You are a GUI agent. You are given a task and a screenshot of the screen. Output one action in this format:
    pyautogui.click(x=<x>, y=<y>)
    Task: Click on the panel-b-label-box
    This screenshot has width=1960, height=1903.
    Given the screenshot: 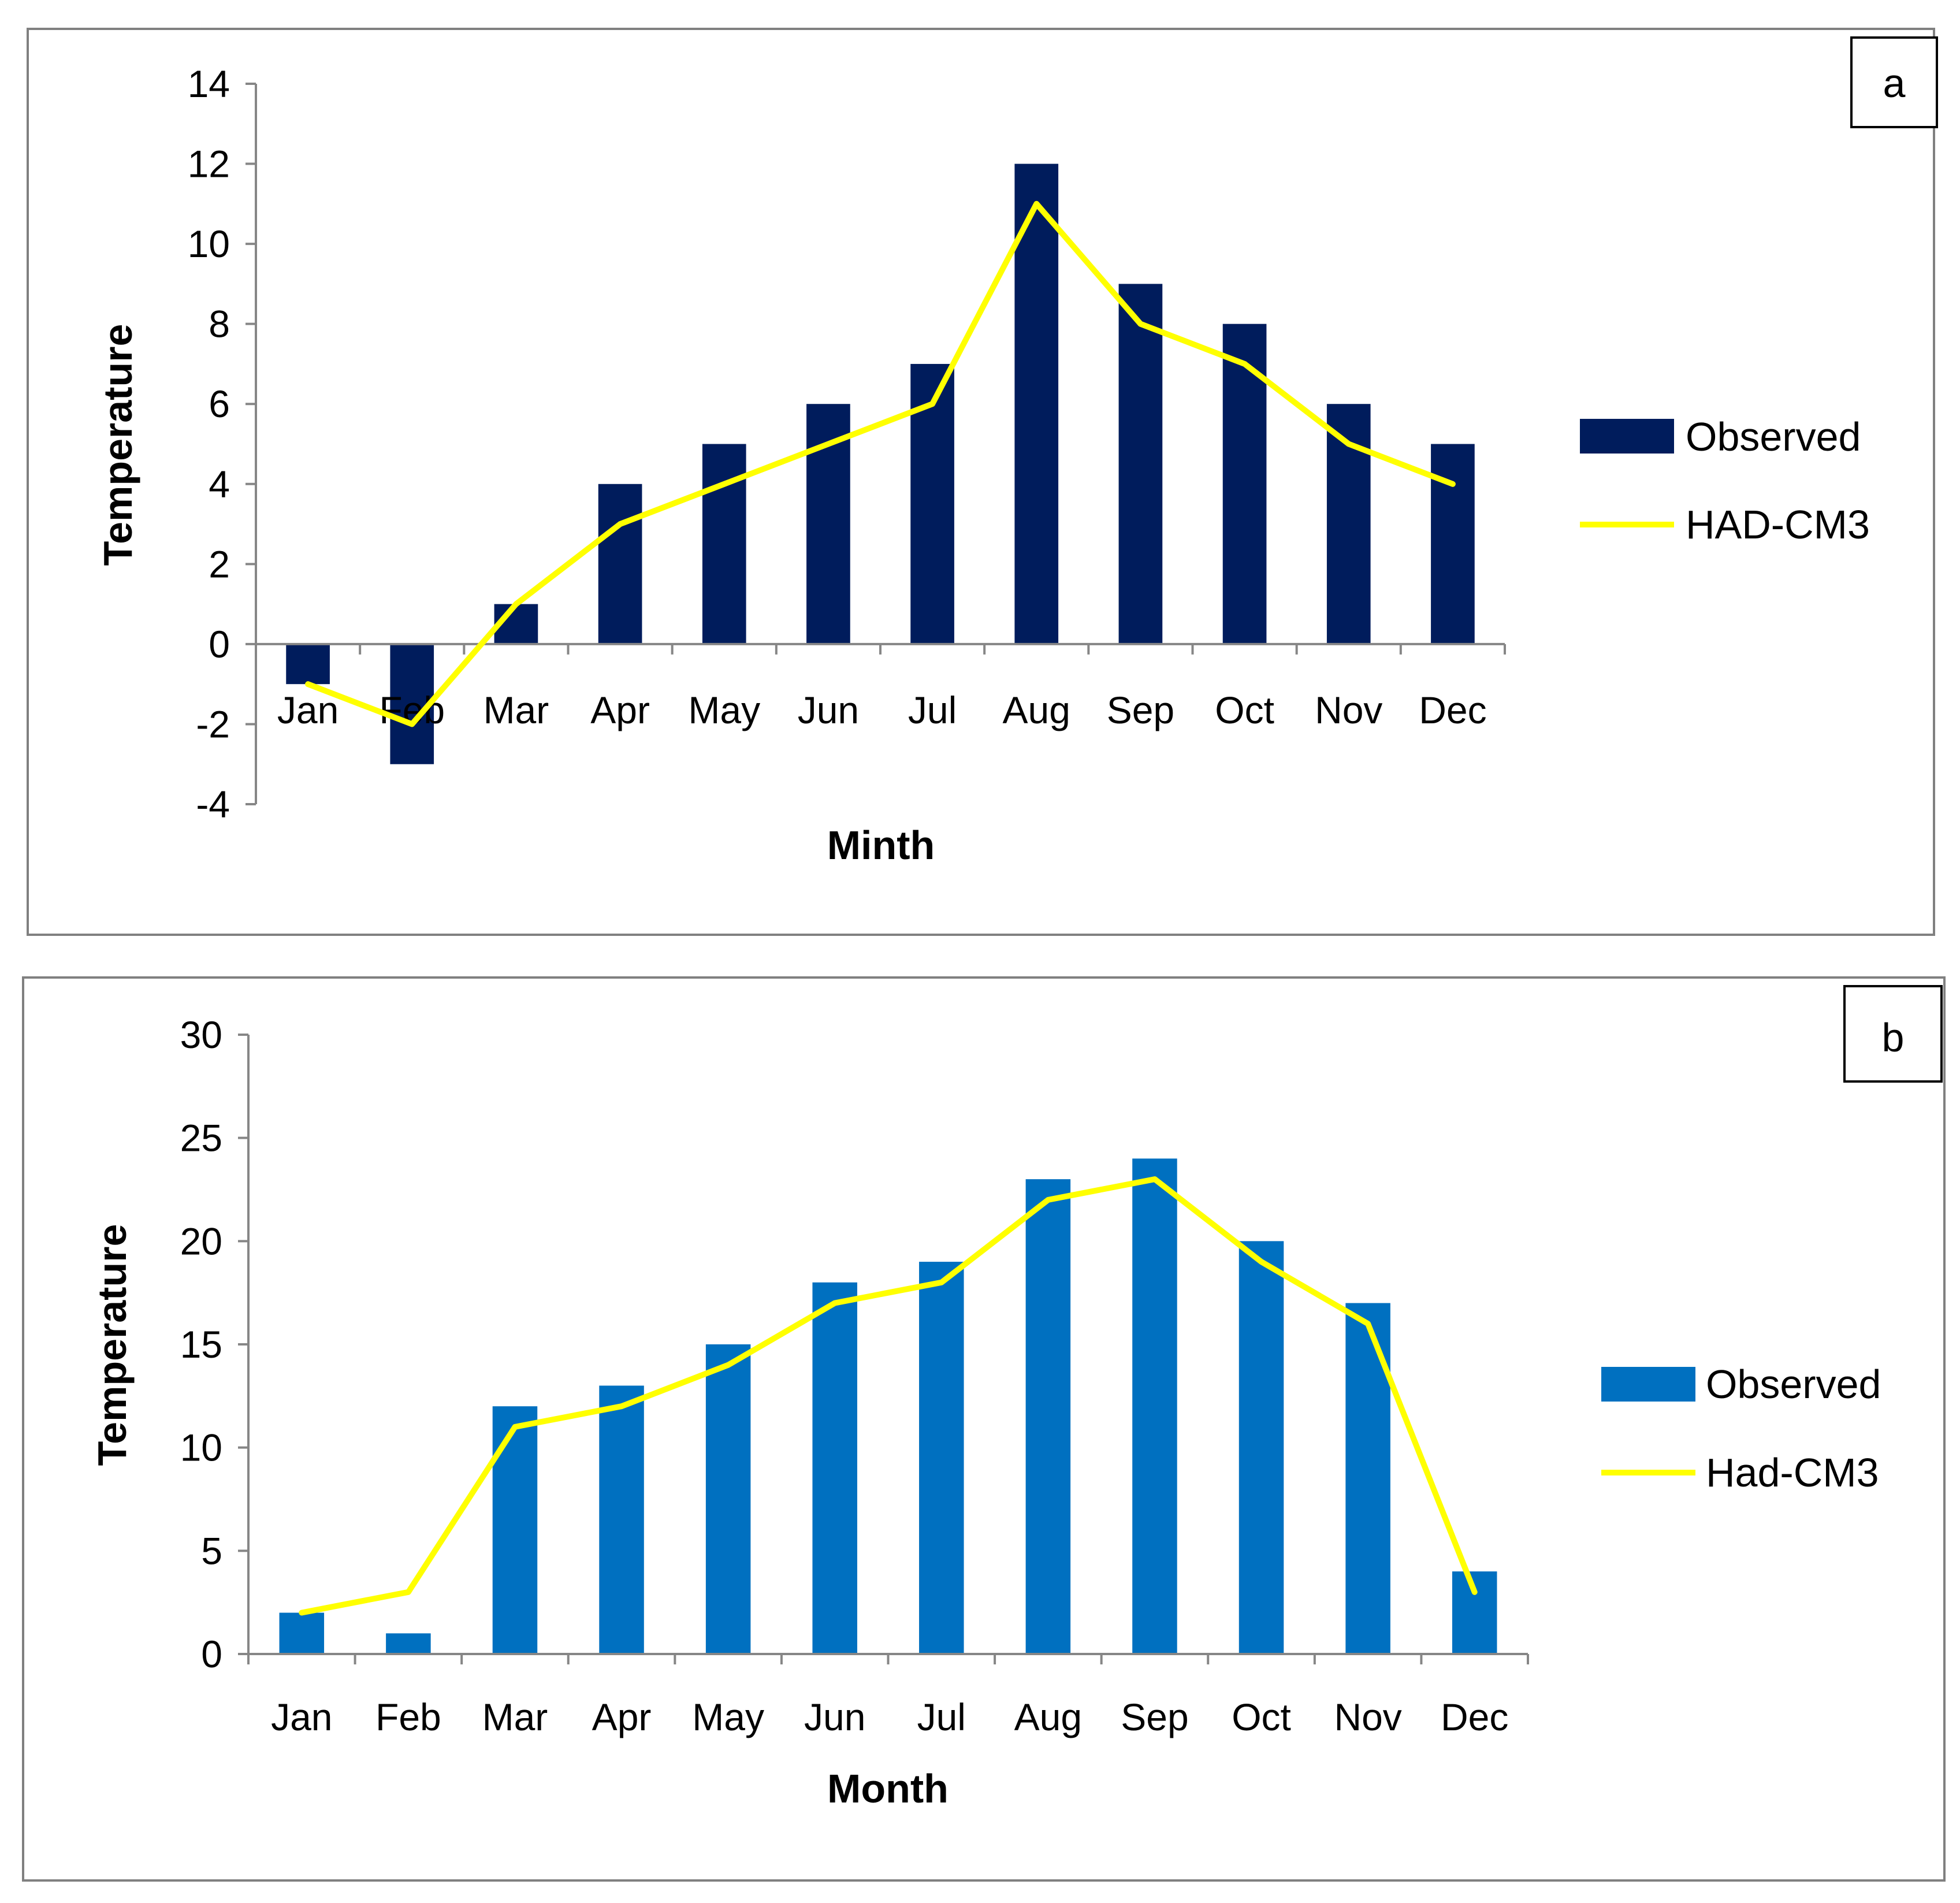 What is the action you would take?
    pyautogui.click(x=1893, y=1034)
    